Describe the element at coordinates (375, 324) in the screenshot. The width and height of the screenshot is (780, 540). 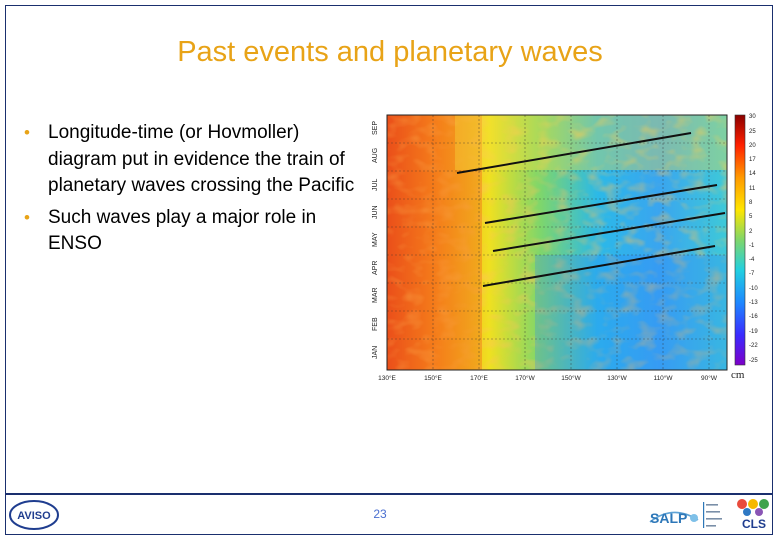
I see `month-label: FEB` at that location.